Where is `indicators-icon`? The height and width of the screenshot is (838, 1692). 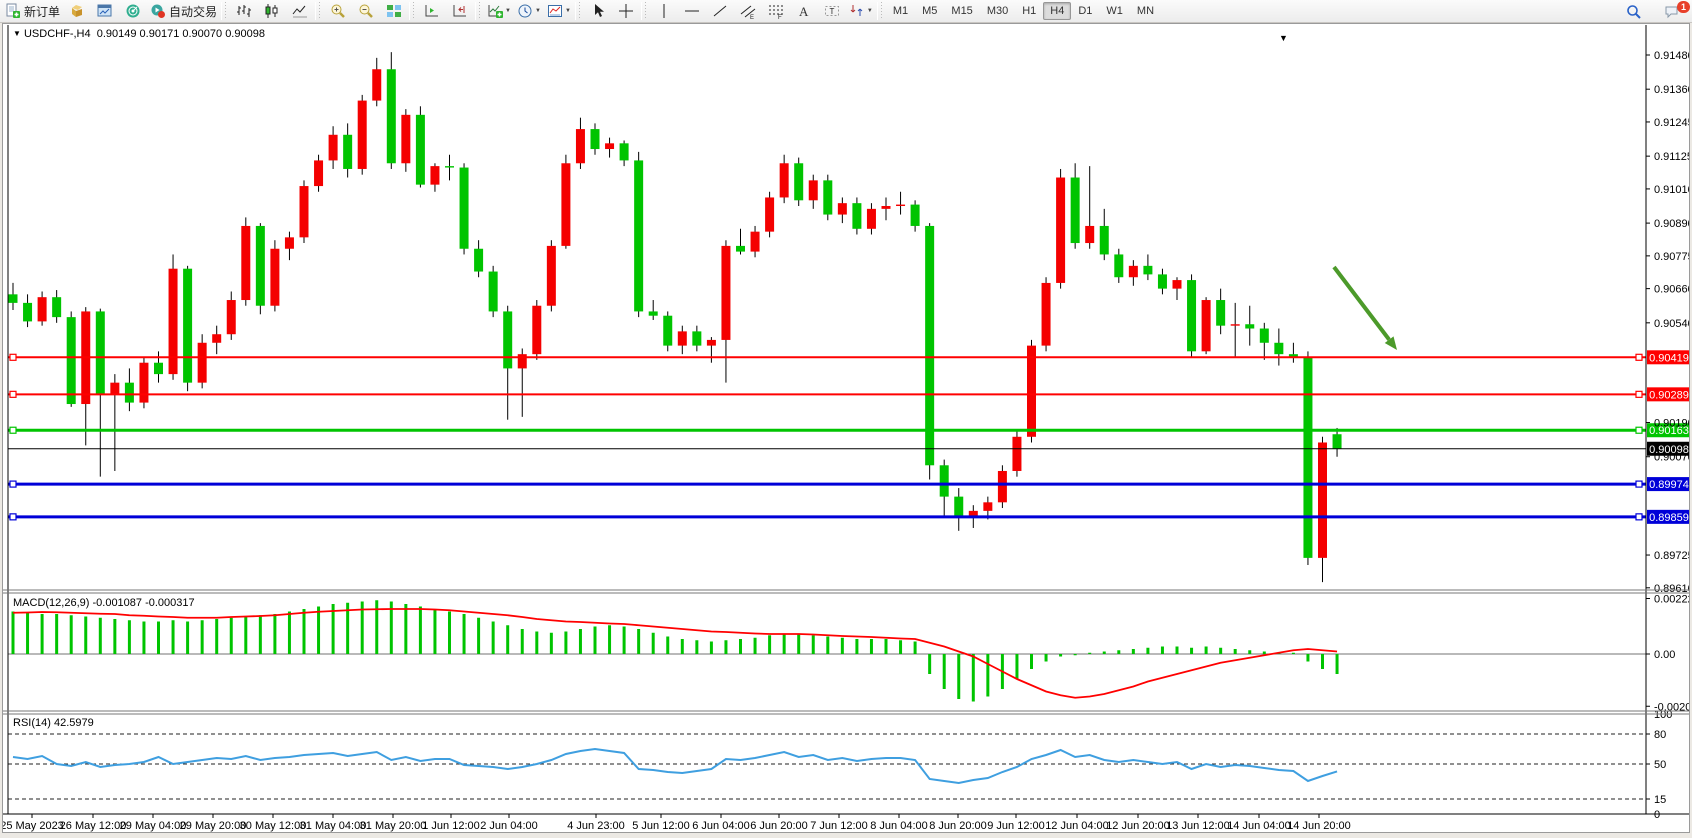
indicators-icon is located at coordinates (496, 11).